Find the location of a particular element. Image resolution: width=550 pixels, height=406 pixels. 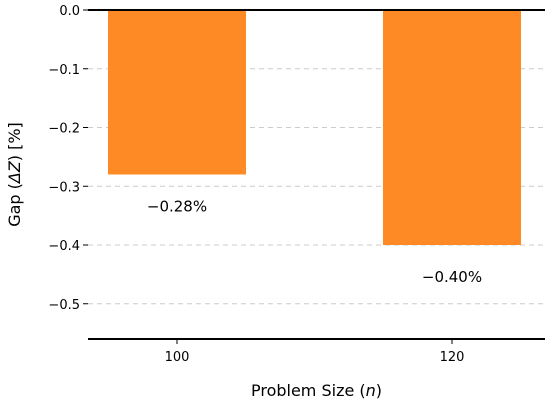

x-axis-title: Problem Size (n) is located at coordinates (316, 390).